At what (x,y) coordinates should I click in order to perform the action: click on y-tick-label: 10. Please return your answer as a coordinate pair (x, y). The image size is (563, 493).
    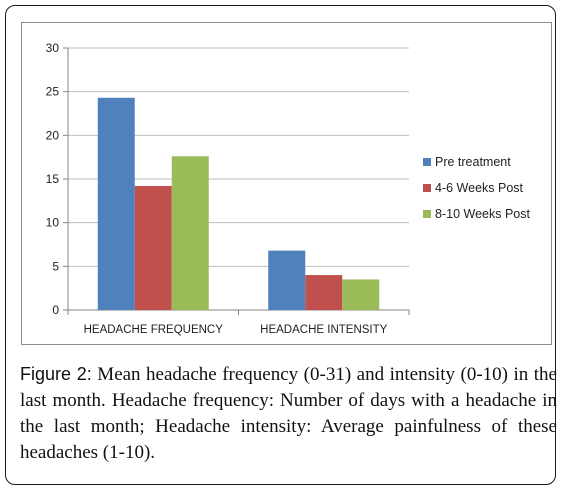
    Looking at the image, I should click on (53, 223).